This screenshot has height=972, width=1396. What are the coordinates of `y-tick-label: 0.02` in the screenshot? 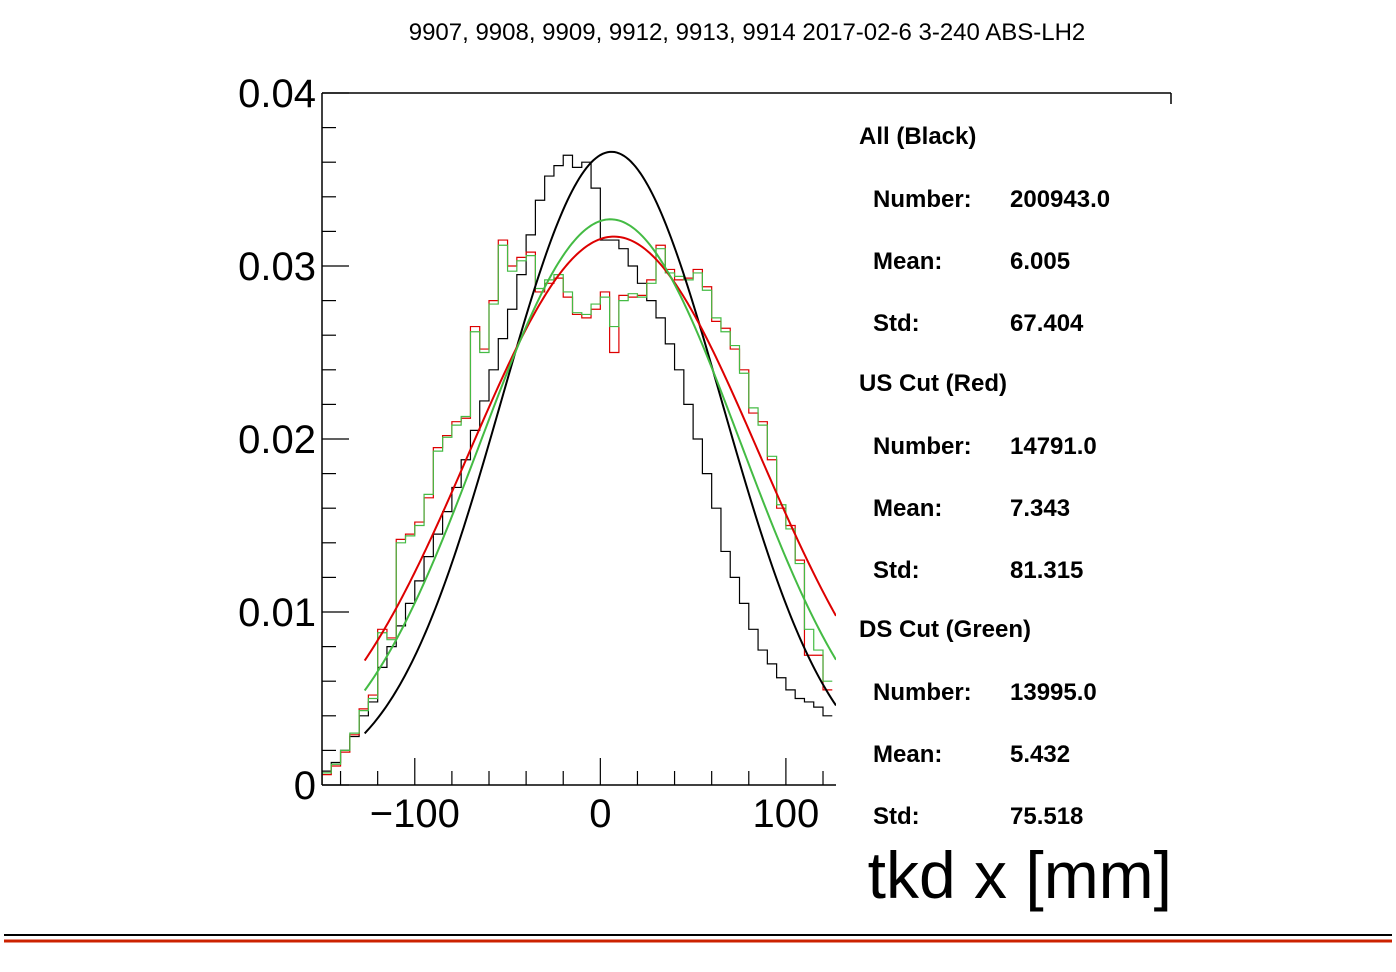 It's located at (277, 440).